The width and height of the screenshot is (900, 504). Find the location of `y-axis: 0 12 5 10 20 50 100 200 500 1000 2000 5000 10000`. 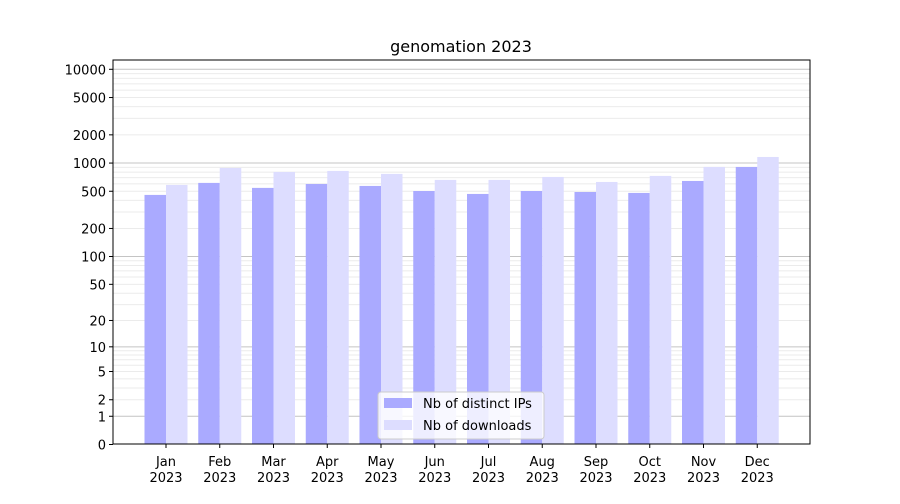

y-axis: 0 12 5 10 20 50 100 200 500 1000 2000 5000 10000 is located at coordinates (89, 258).